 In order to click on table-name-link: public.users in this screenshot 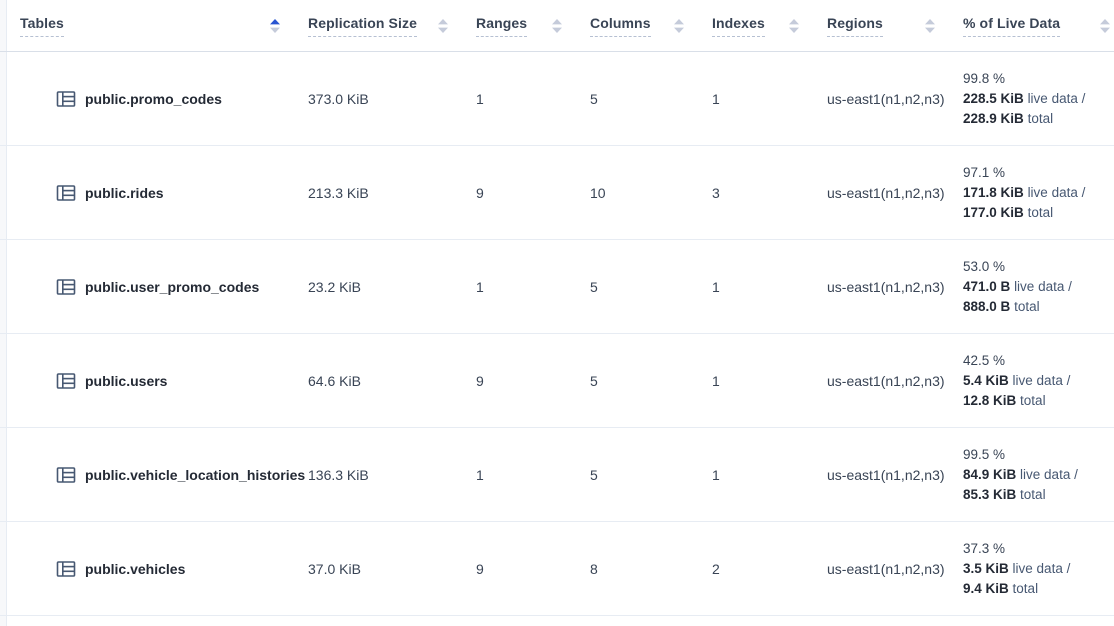, I will do `click(126, 380)`.